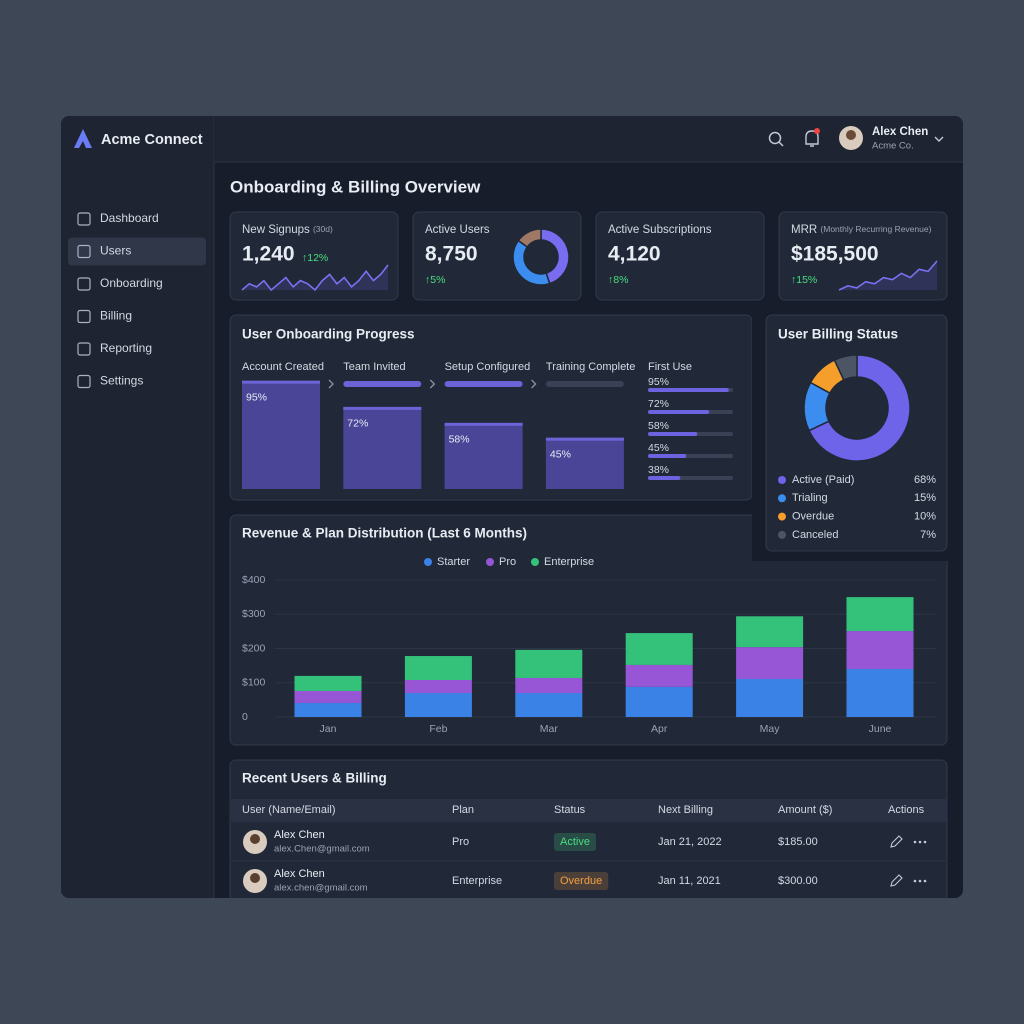  Describe the element at coordinates (560, 454) in the screenshot. I see `funnel-value-label: 45%` at that location.